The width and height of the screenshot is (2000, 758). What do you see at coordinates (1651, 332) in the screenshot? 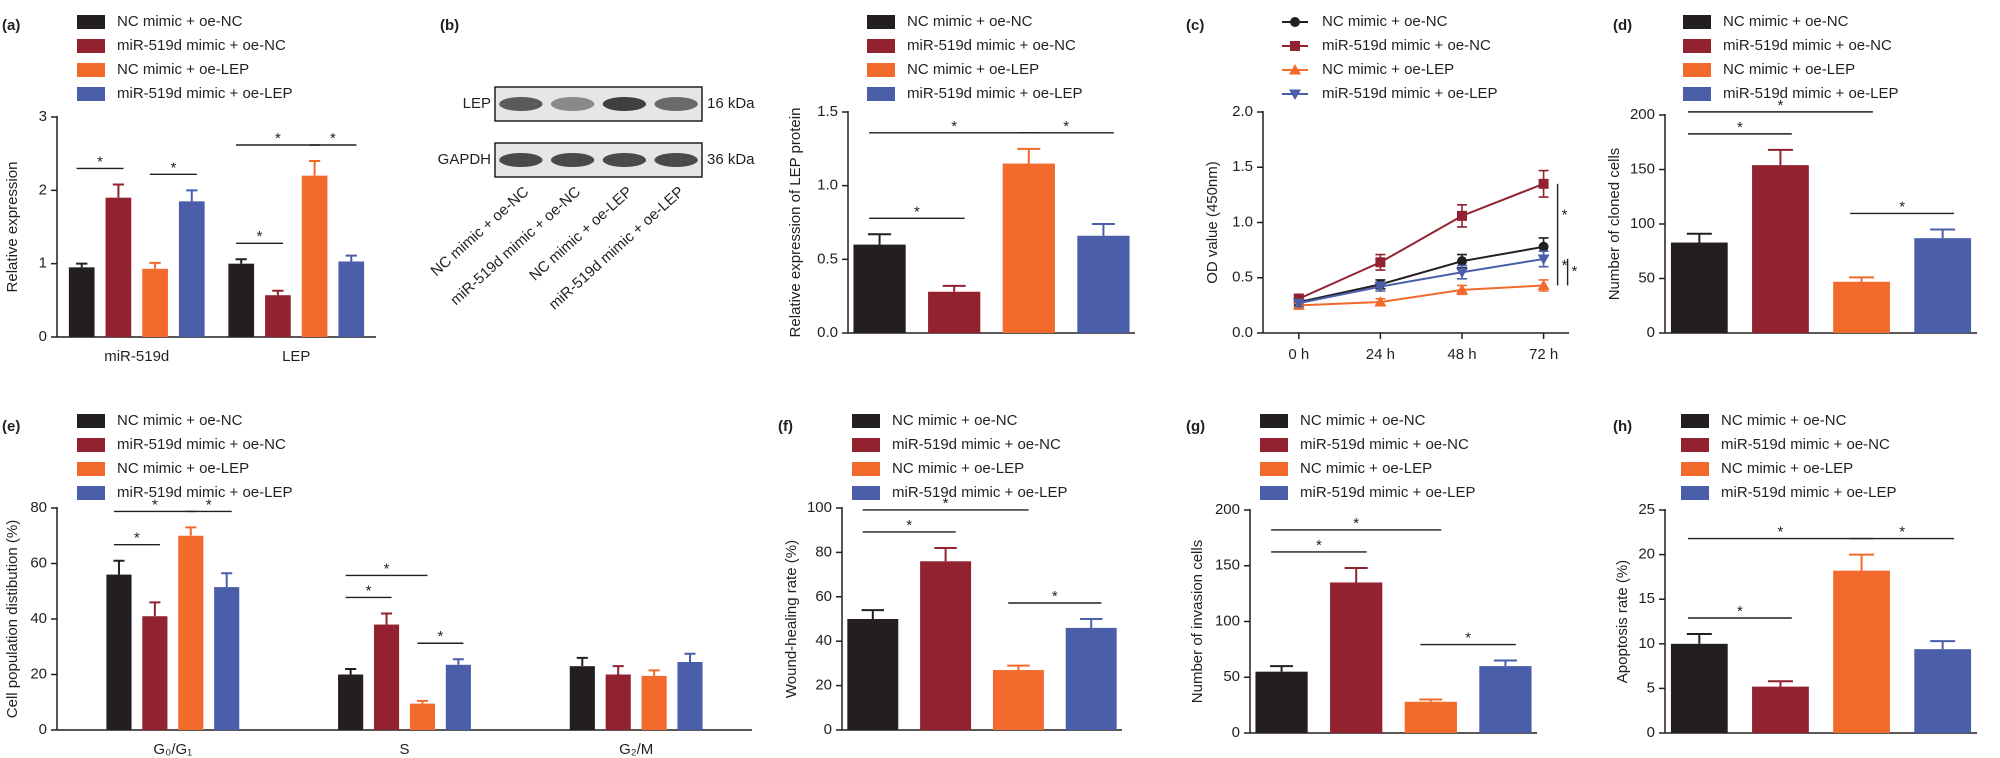
I see `y-tick-label: 0` at bounding box center [1651, 332].